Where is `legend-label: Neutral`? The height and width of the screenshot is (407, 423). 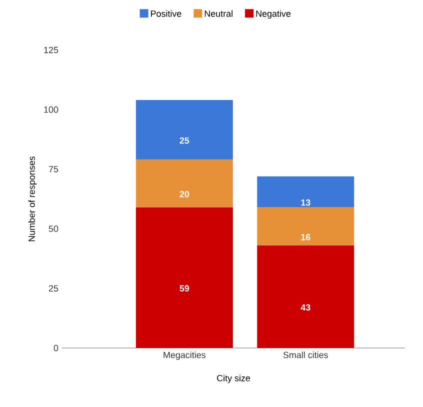 legend-label: Neutral is located at coordinates (218, 13).